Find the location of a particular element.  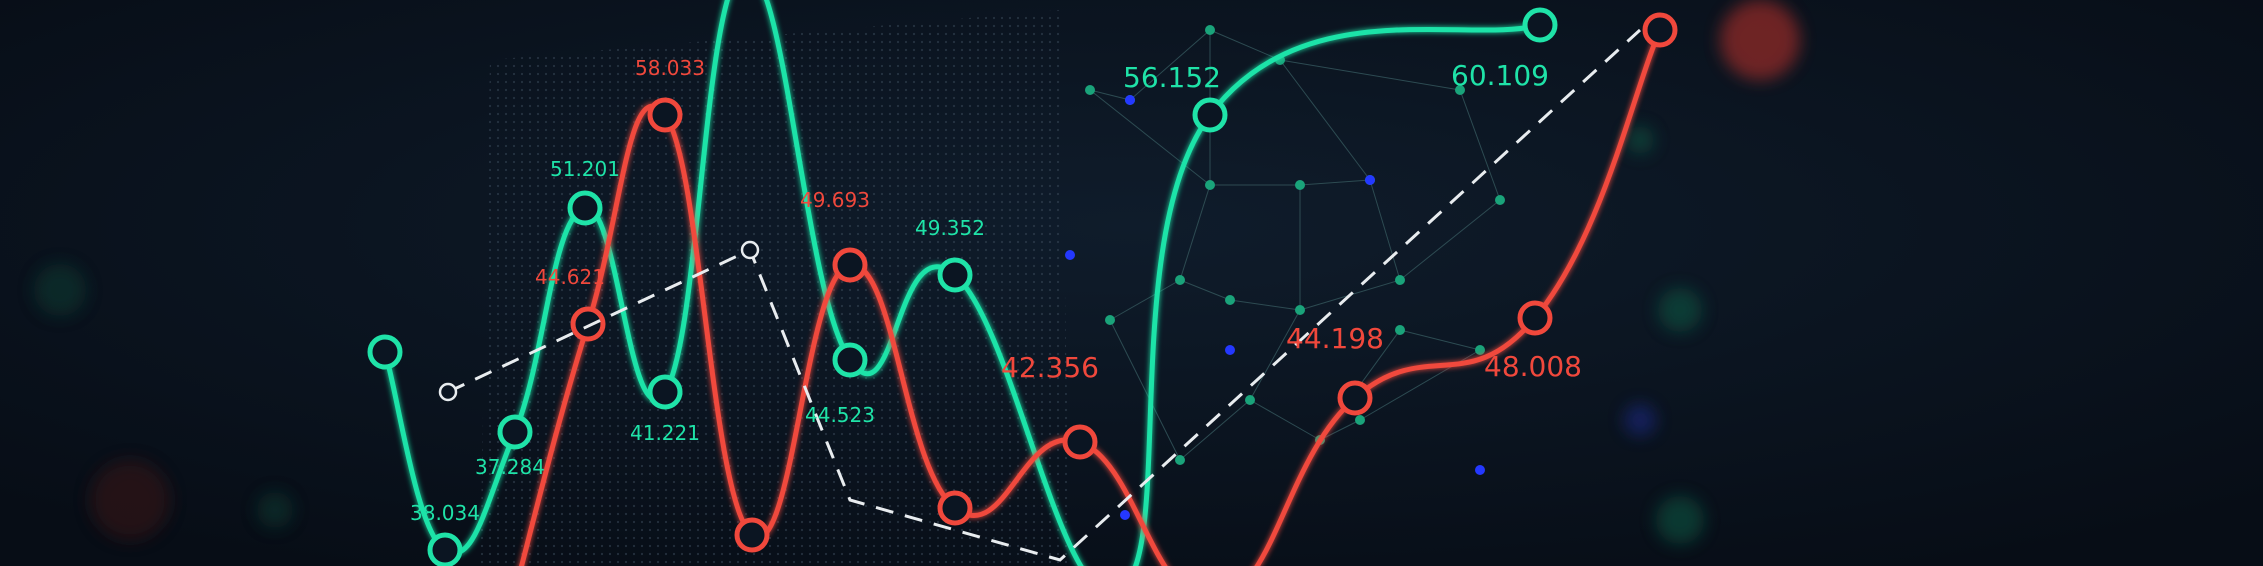

data-label: 56.152 is located at coordinates (1172, 77).